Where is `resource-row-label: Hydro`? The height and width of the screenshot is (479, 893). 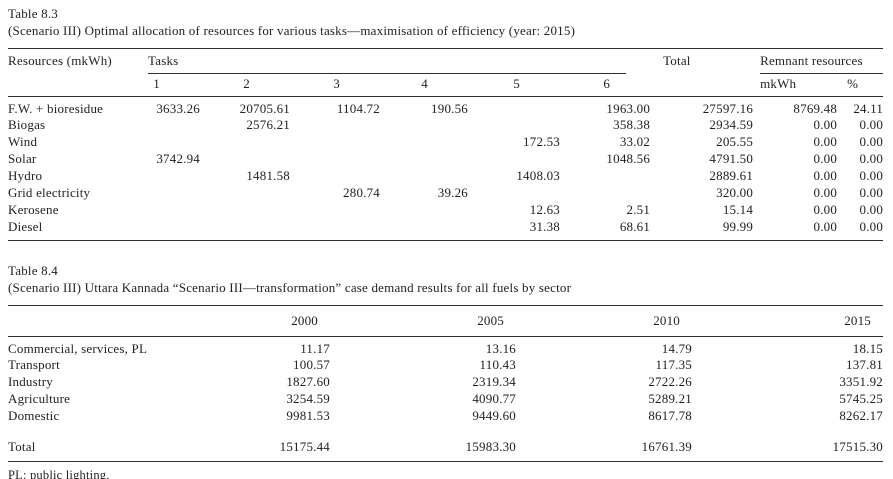
resource-row-label: Hydro is located at coordinates (25, 175).